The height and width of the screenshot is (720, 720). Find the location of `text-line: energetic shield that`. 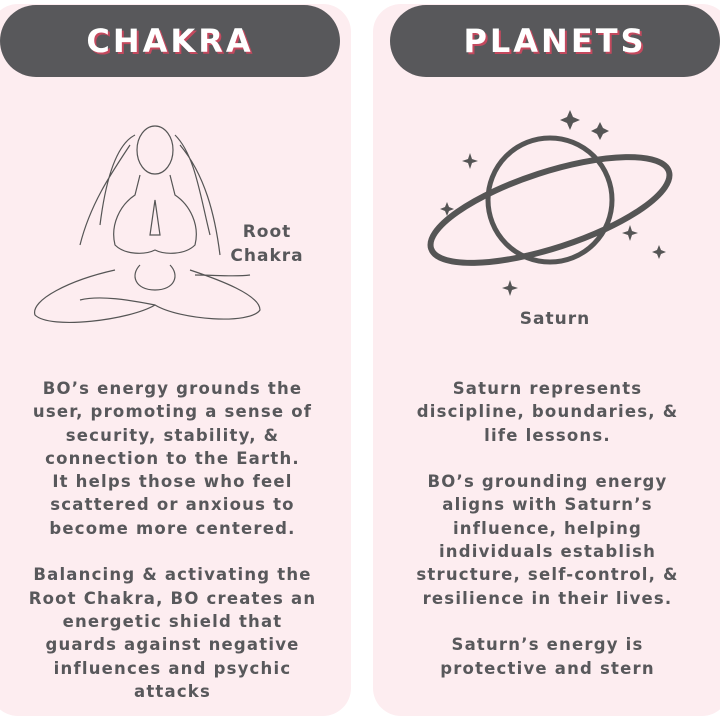

text-line: energetic shield that is located at coordinates (172, 621).